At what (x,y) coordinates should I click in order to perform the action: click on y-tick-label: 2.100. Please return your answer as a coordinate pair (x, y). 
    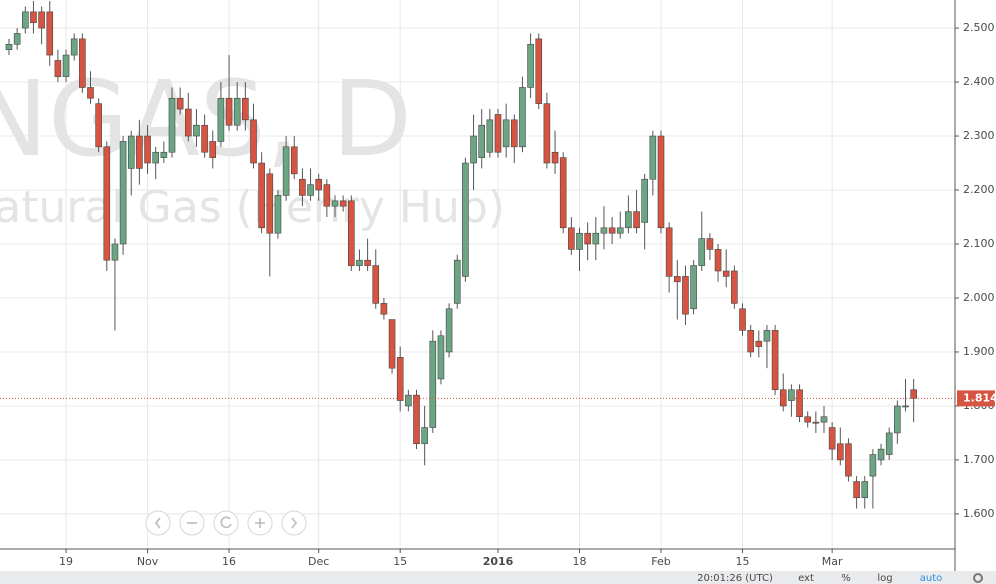
    Looking at the image, I should click on (979, 243).